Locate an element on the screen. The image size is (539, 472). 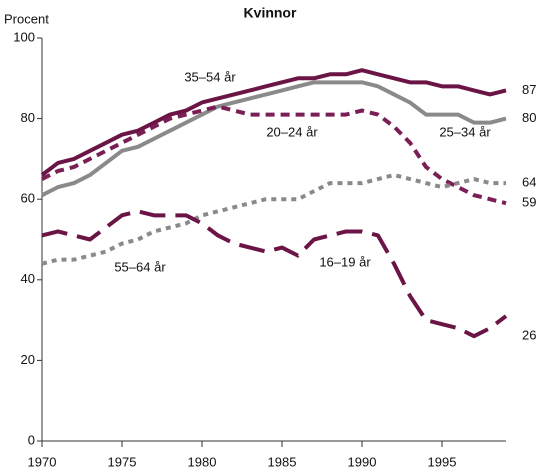
x-tick-label: 1990 is located at coordinates (362, 461).